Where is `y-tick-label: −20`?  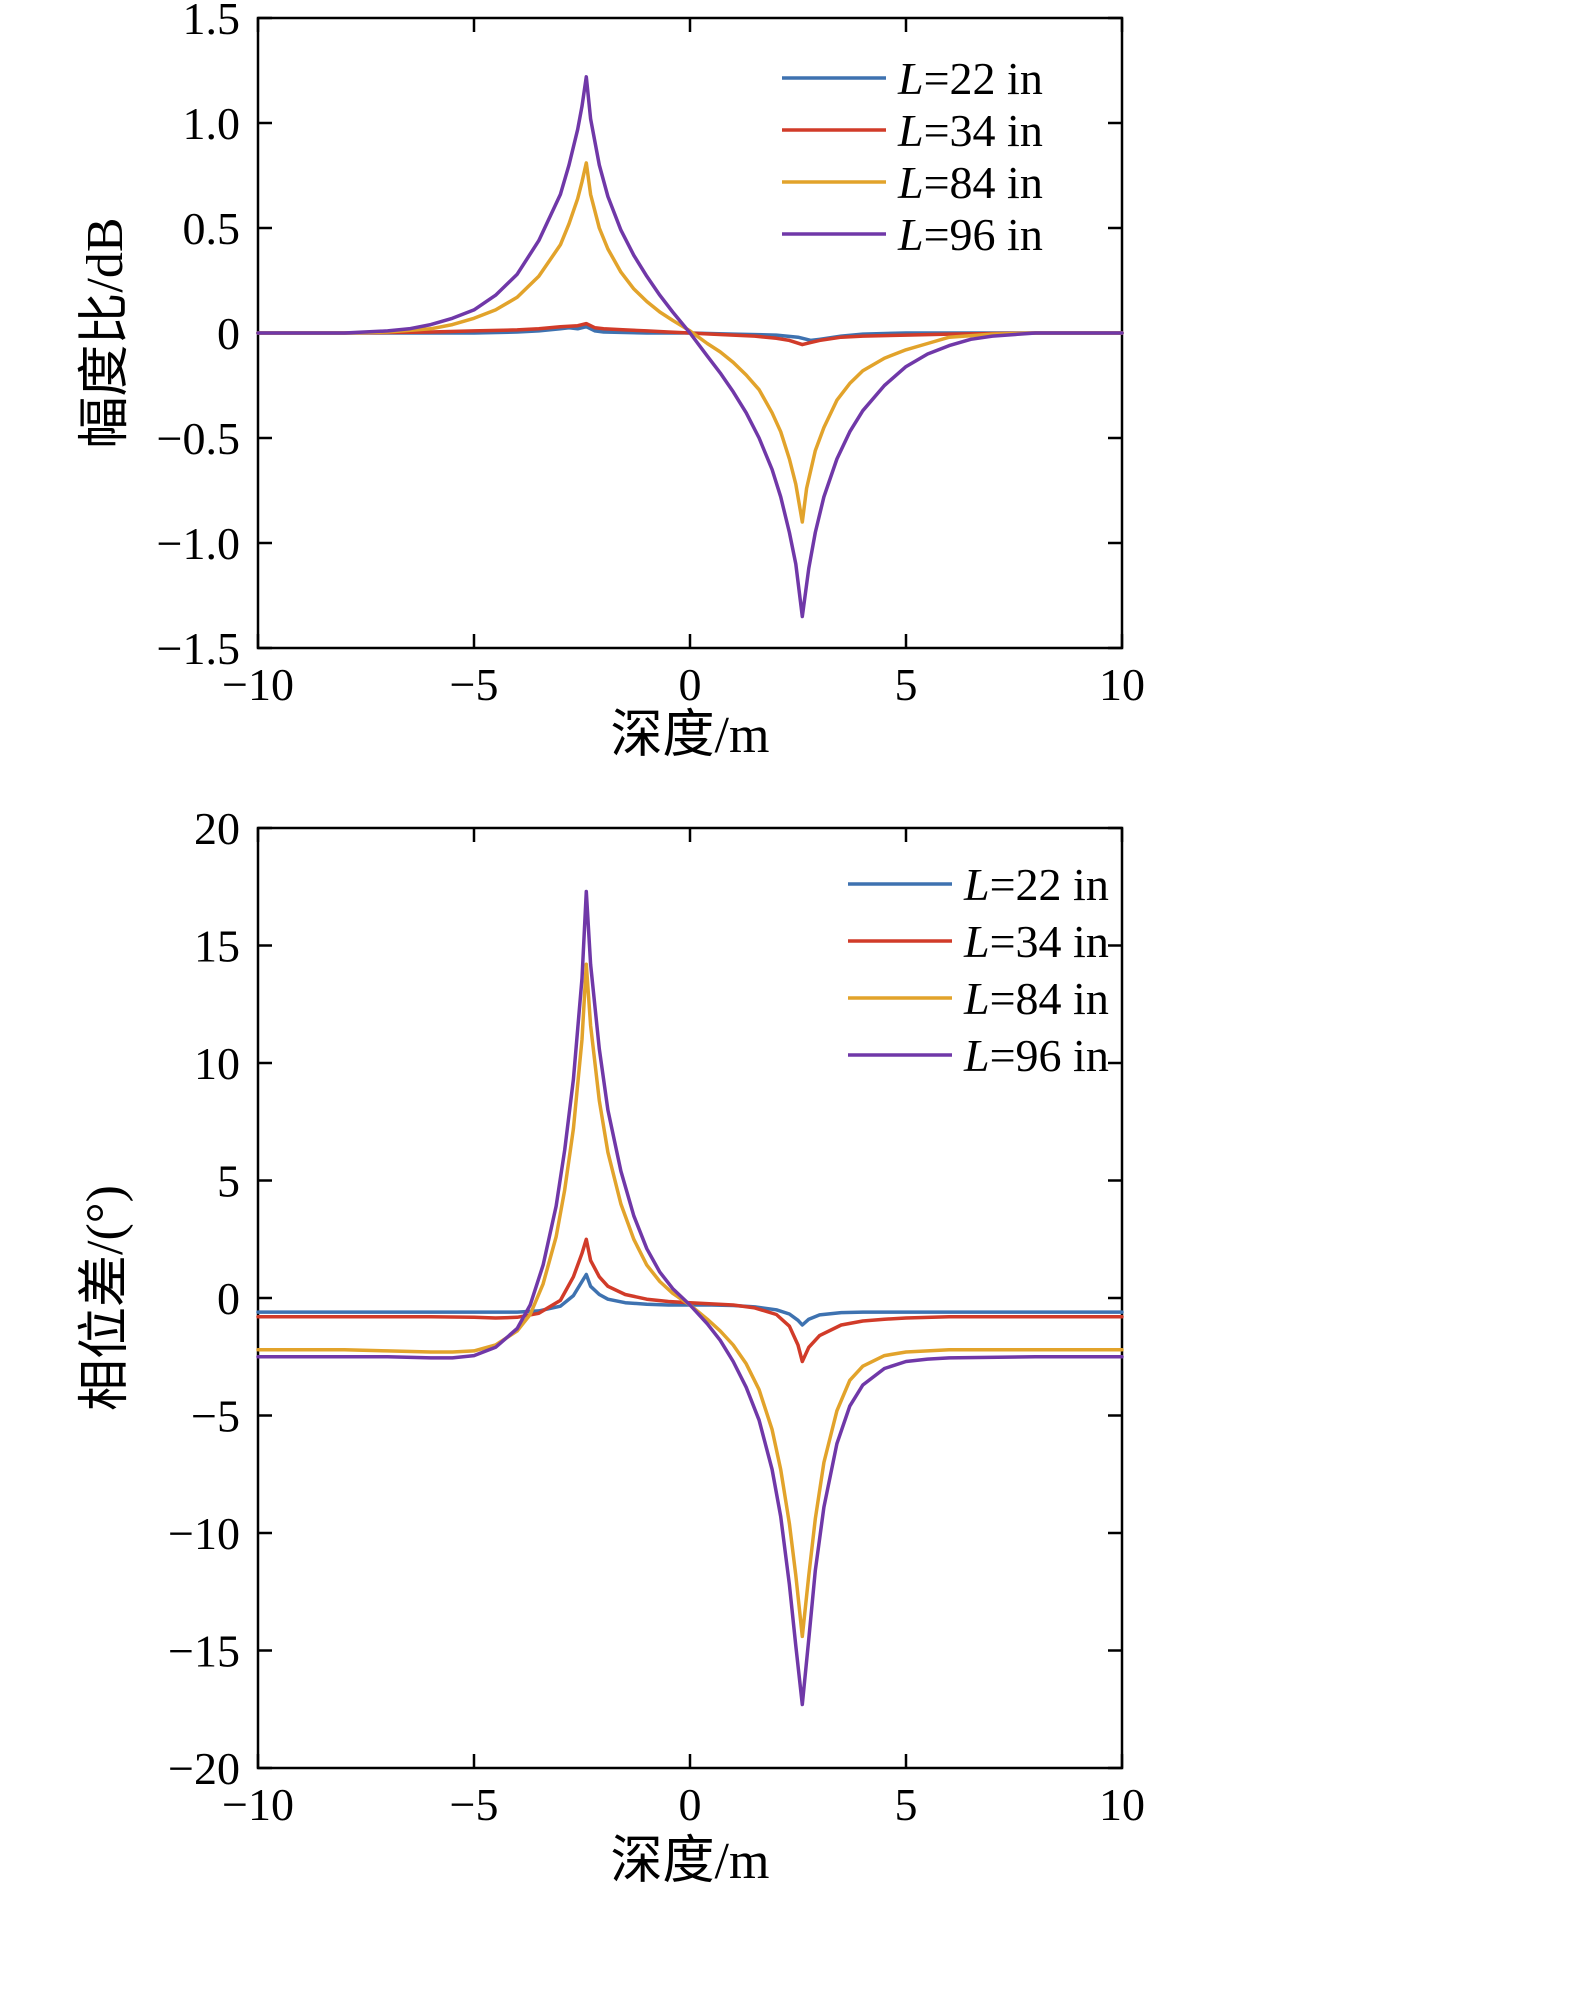
y-tick-label: −20 is located at coordinates (204, 1768).